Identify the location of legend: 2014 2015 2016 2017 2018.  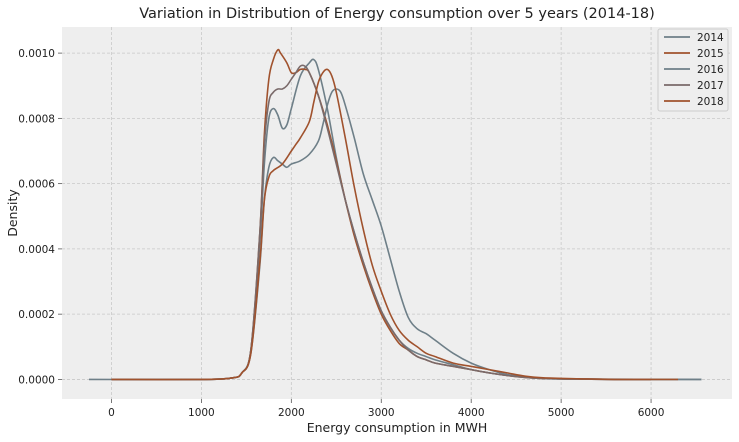
(693, 70).